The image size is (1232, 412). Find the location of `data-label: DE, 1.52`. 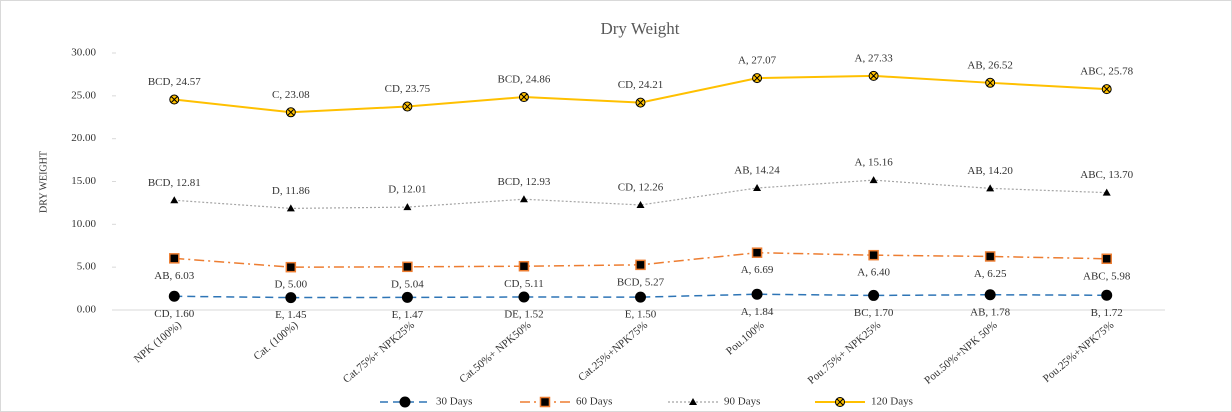

data-label: DE, 1.52 is located at coordinates (523, 315).